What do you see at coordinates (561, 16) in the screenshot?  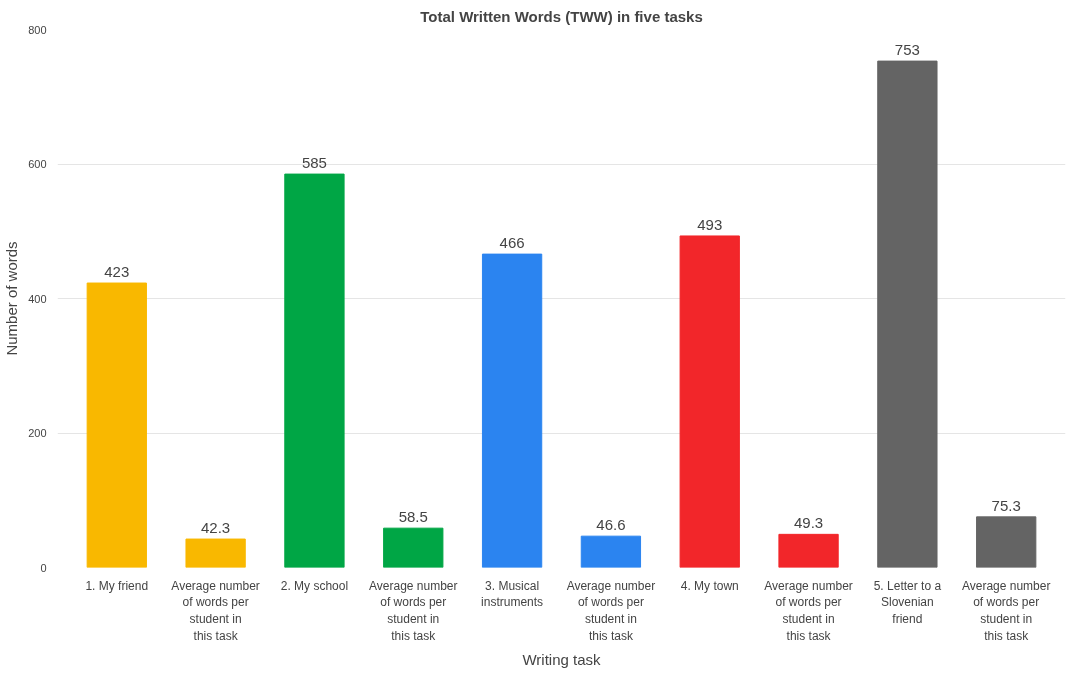 I see `chart-title: Total Written Words (TWW) in five tasks` at bounding box center [561, 16].